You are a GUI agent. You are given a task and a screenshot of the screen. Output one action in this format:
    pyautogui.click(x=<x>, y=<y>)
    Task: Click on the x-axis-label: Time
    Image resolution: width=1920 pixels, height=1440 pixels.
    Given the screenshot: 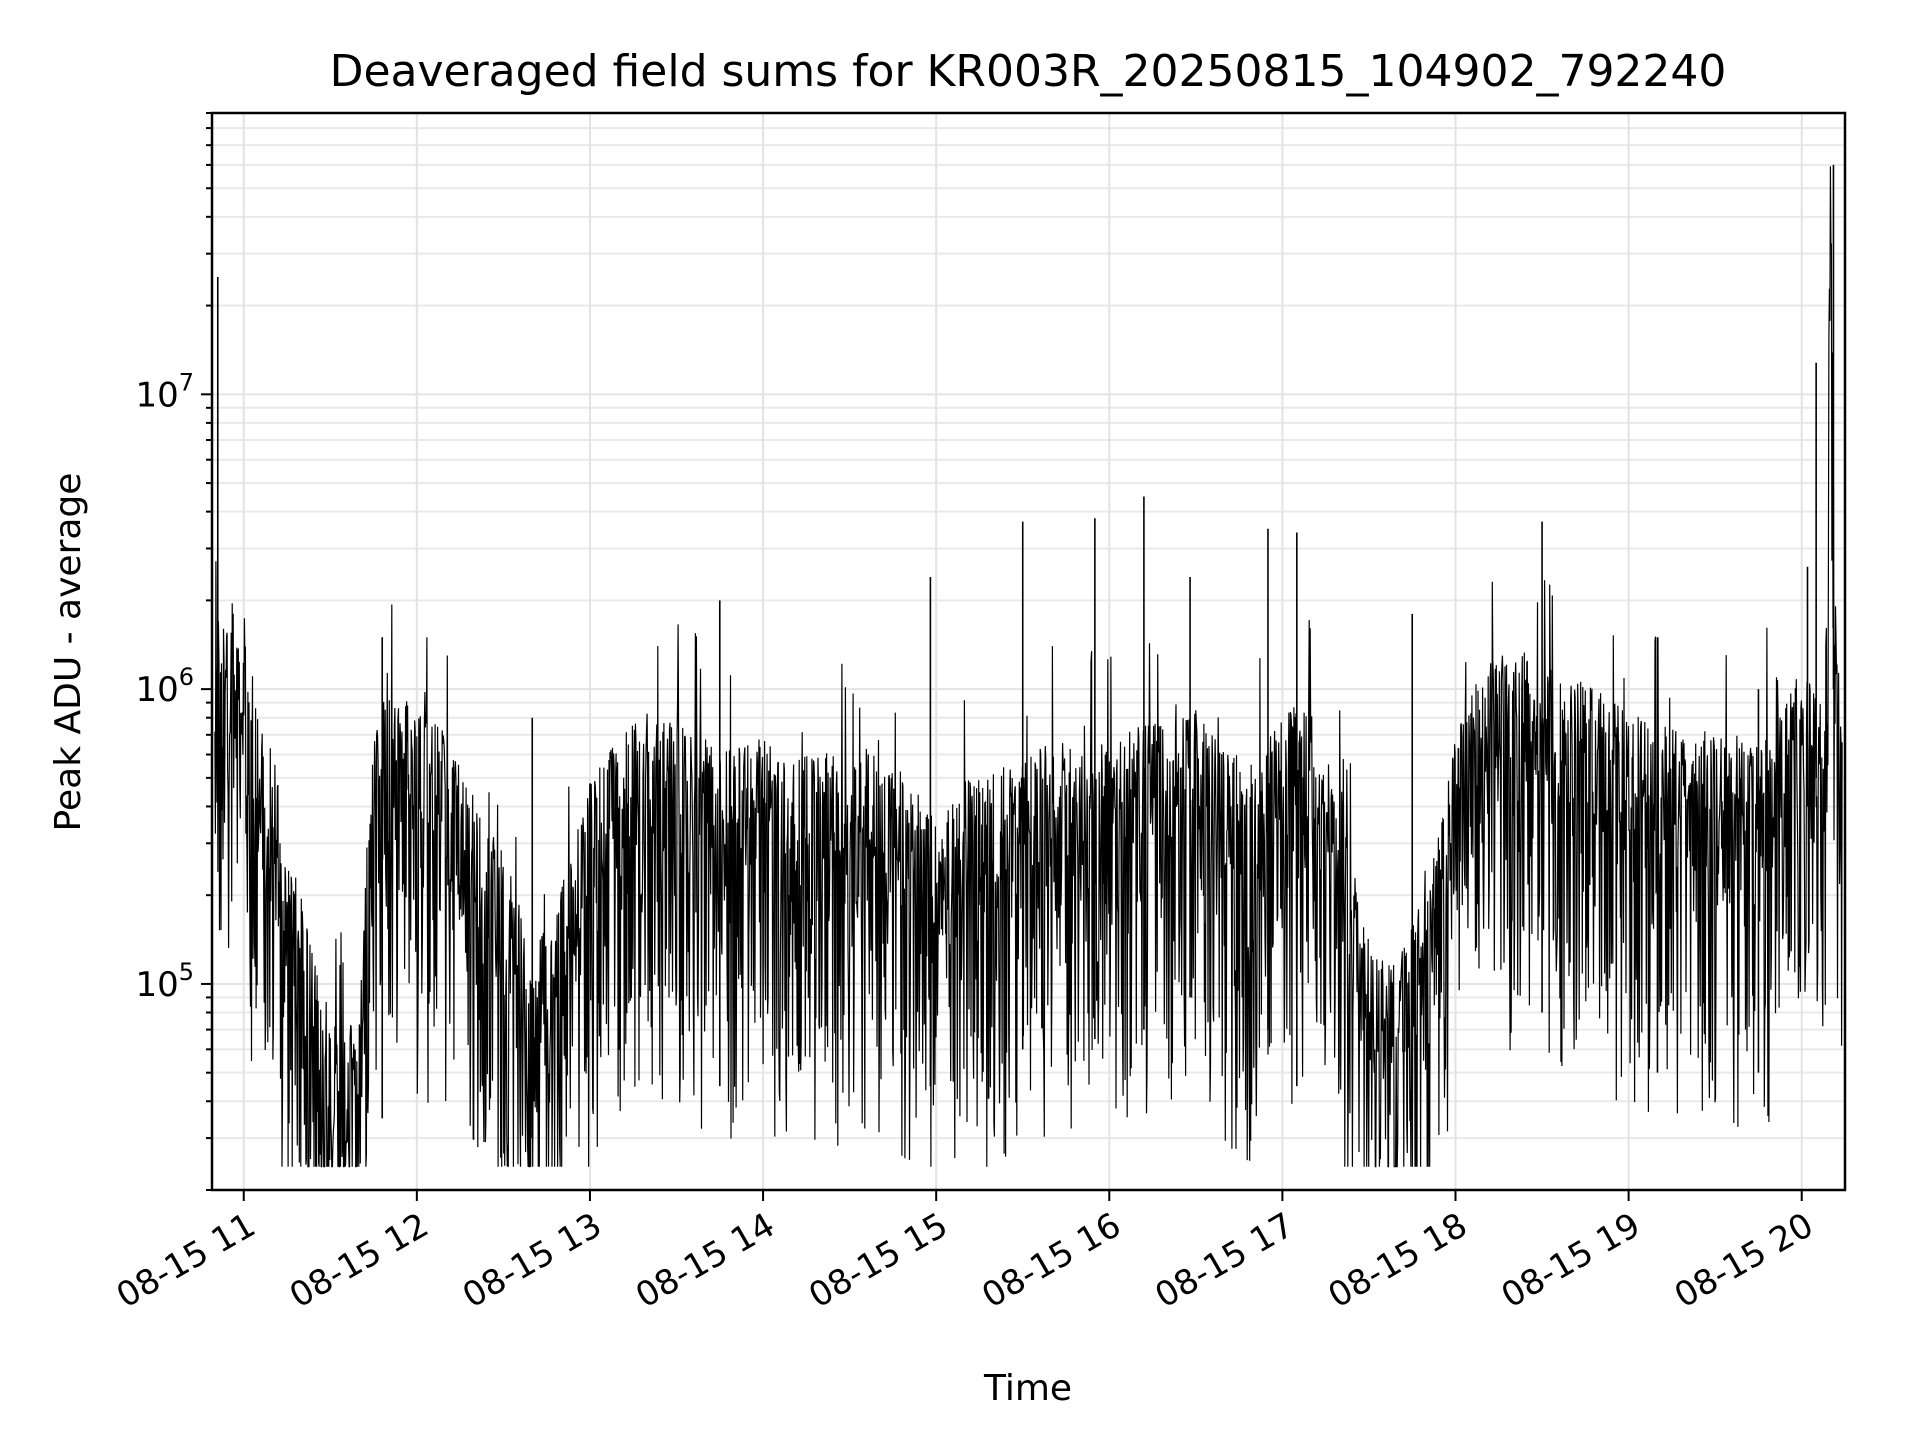 What is the action you would take?
    pyautogui.click(x=1027, y=1388)
    